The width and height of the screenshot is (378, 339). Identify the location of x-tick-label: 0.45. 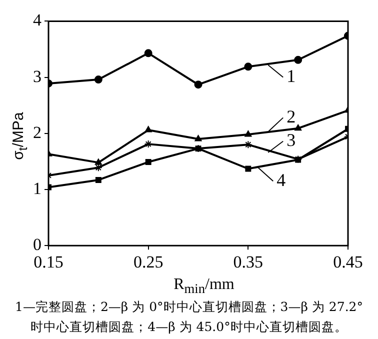
(348, 262).